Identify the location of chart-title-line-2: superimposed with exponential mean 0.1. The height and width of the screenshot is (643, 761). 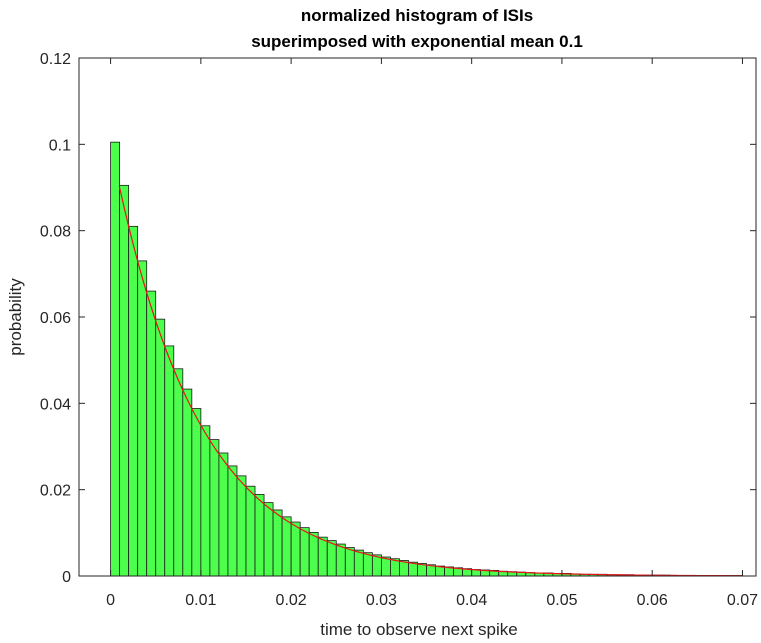
(417, 41).